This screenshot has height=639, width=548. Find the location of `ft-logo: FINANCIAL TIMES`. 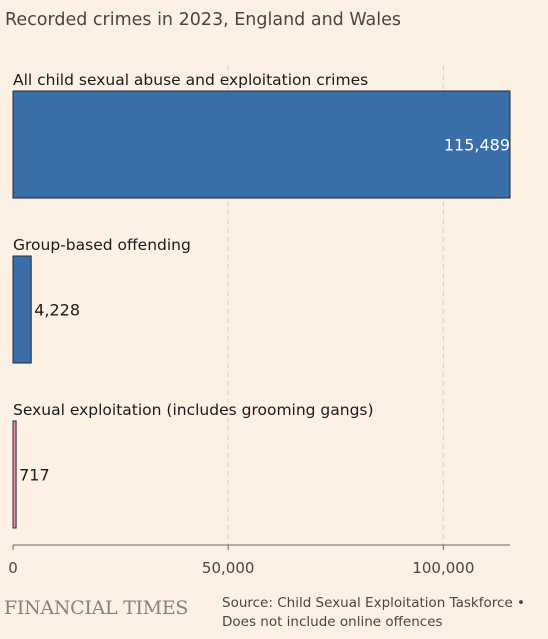

ft-logo: FINANCIAL TIMES is located at coordinates (96, 608).